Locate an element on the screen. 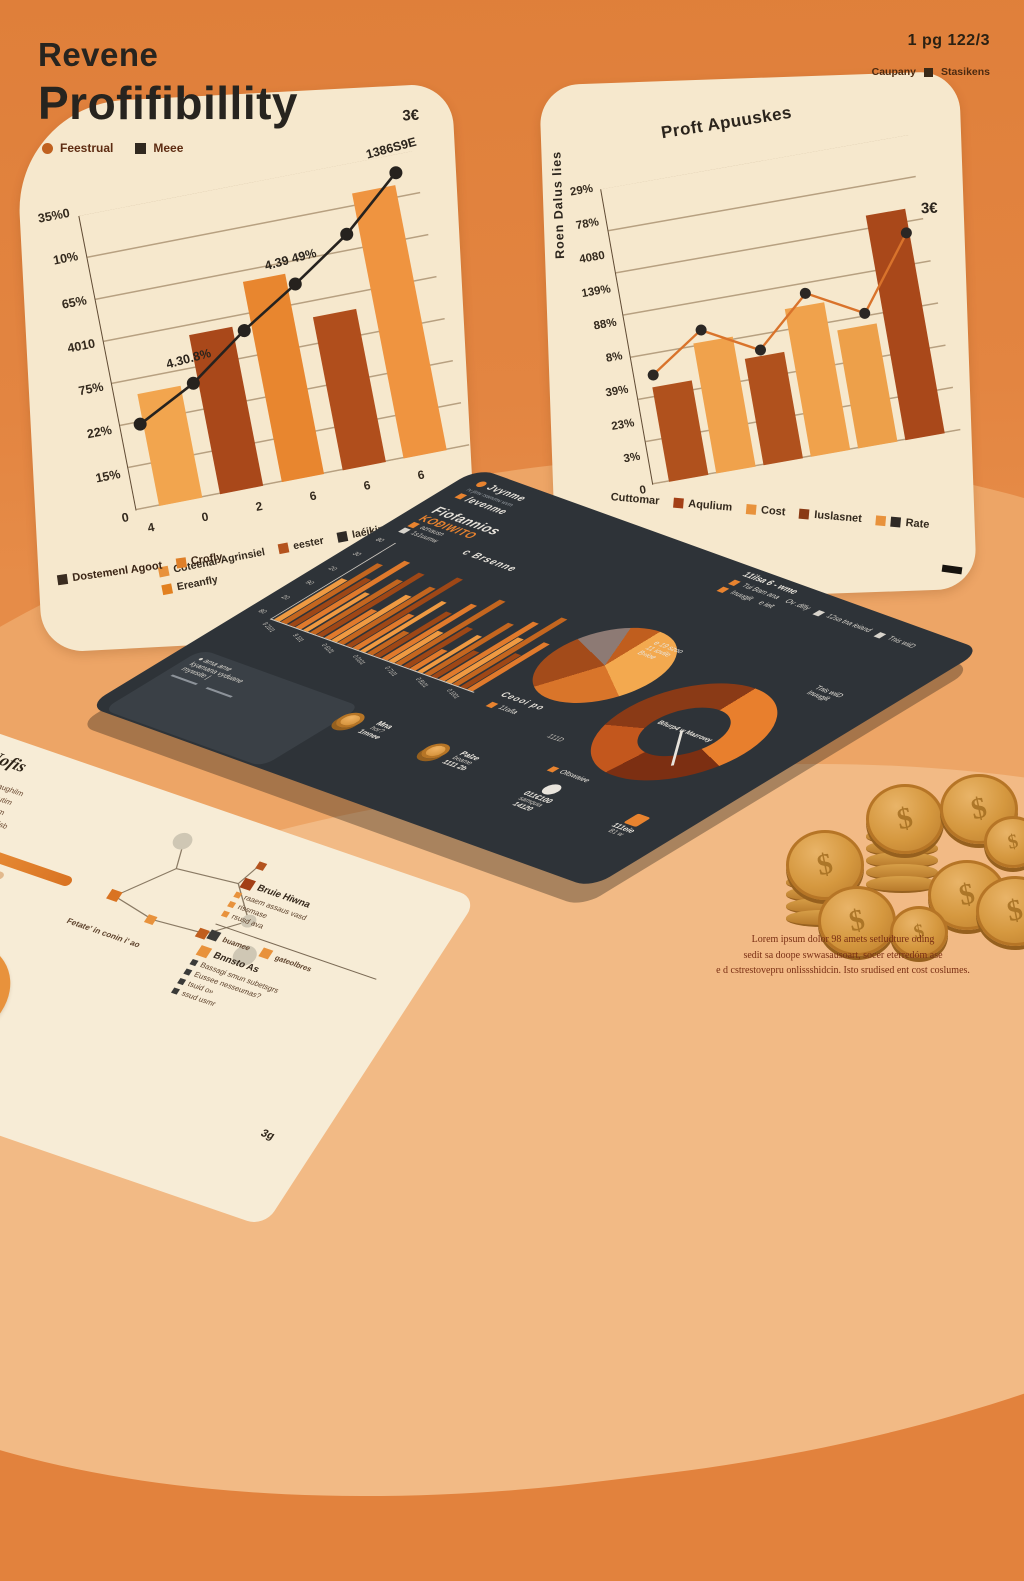 This screenshot has width=1024, height=1581. page-meta: 1 pg 122/3 Caupany Stasikens is located at coordinates (931, 55).